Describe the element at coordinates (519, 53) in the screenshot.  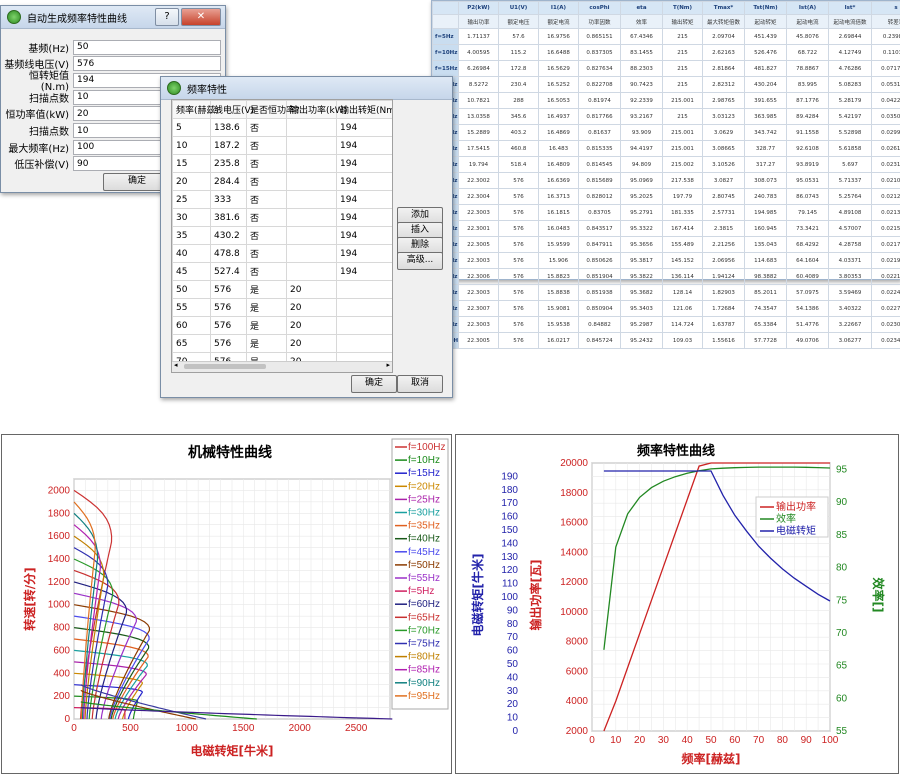
I see `table-cell: 115.2` at that location.